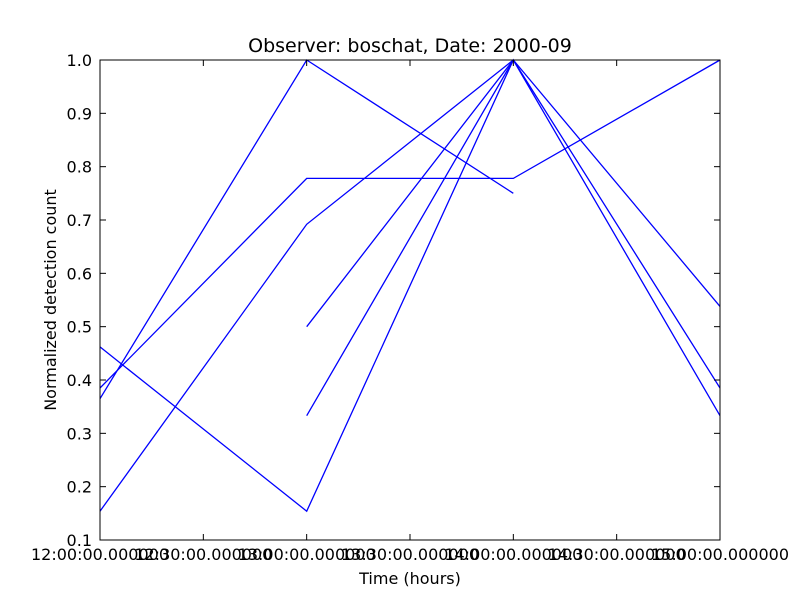 The image size is (800, 600). What do you see at coordinates (513, 554) in the screenshot?
I see `x-tick-label: 14:00:00.000000` at bounding box center [513, 554].